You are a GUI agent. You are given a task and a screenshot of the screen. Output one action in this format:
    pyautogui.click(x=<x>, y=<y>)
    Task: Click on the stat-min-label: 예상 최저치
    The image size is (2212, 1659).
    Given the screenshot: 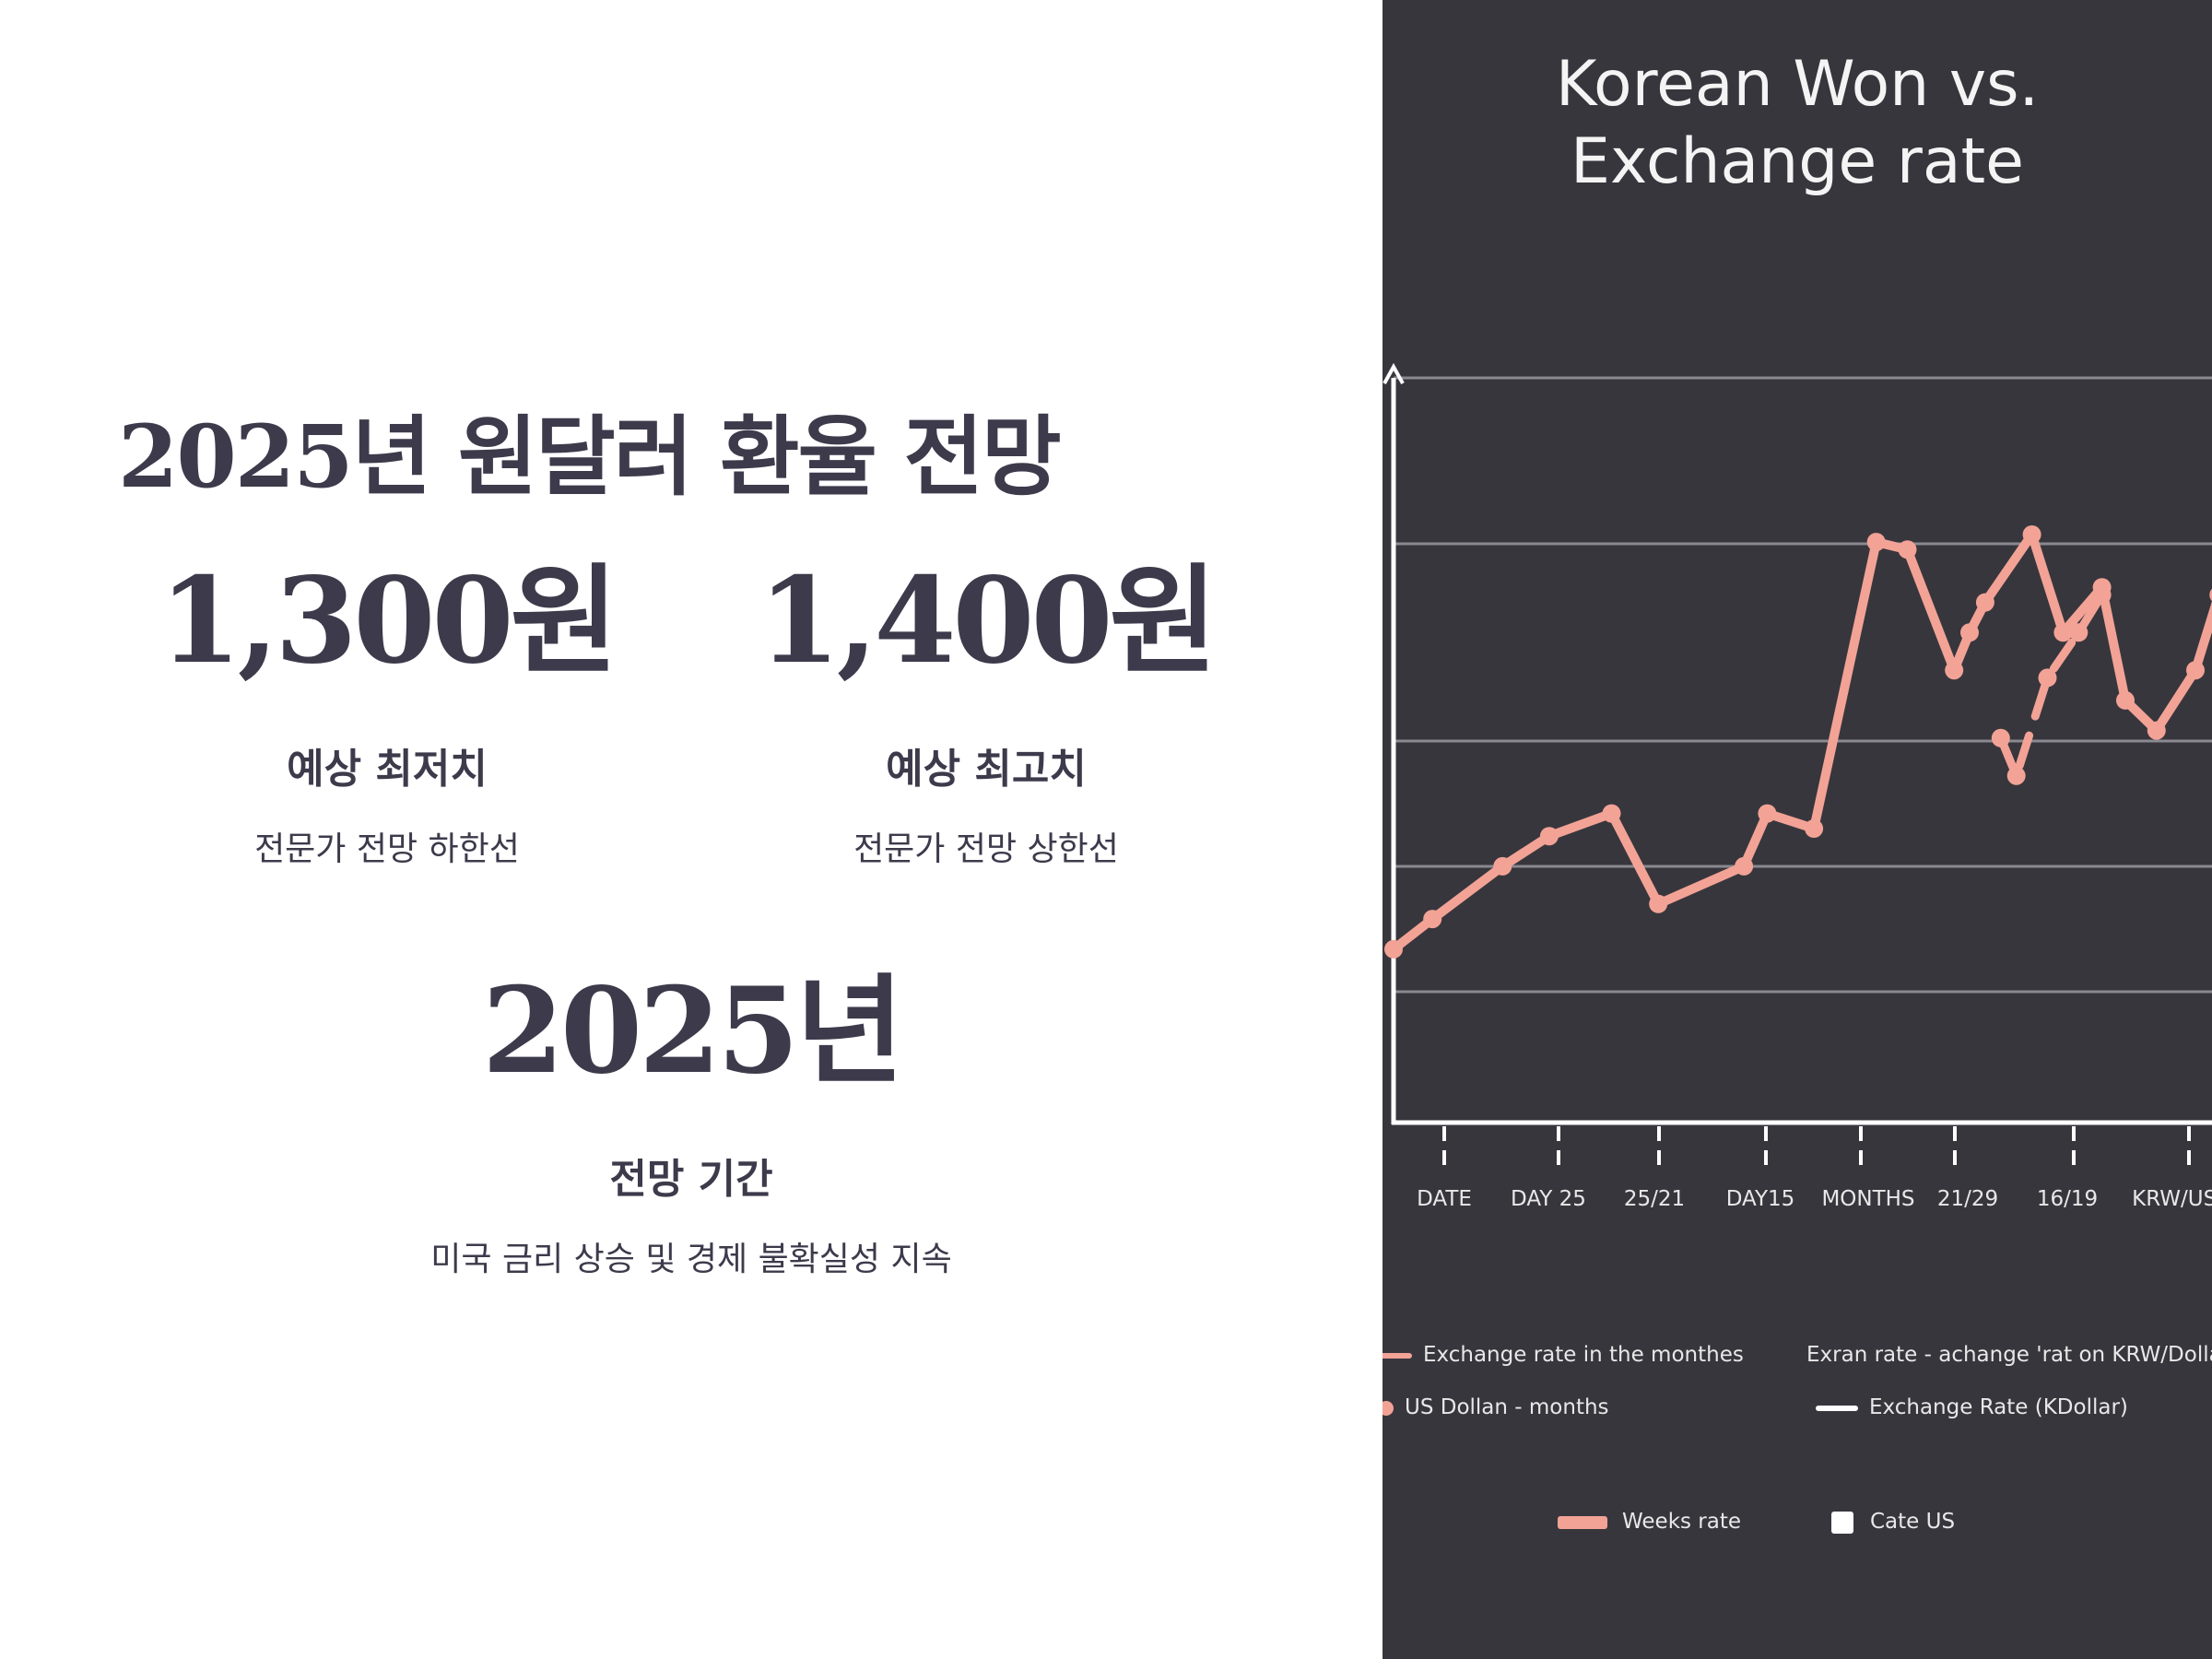 What is the action you would take?
    pyautogui.click(x=387, y=769)
    